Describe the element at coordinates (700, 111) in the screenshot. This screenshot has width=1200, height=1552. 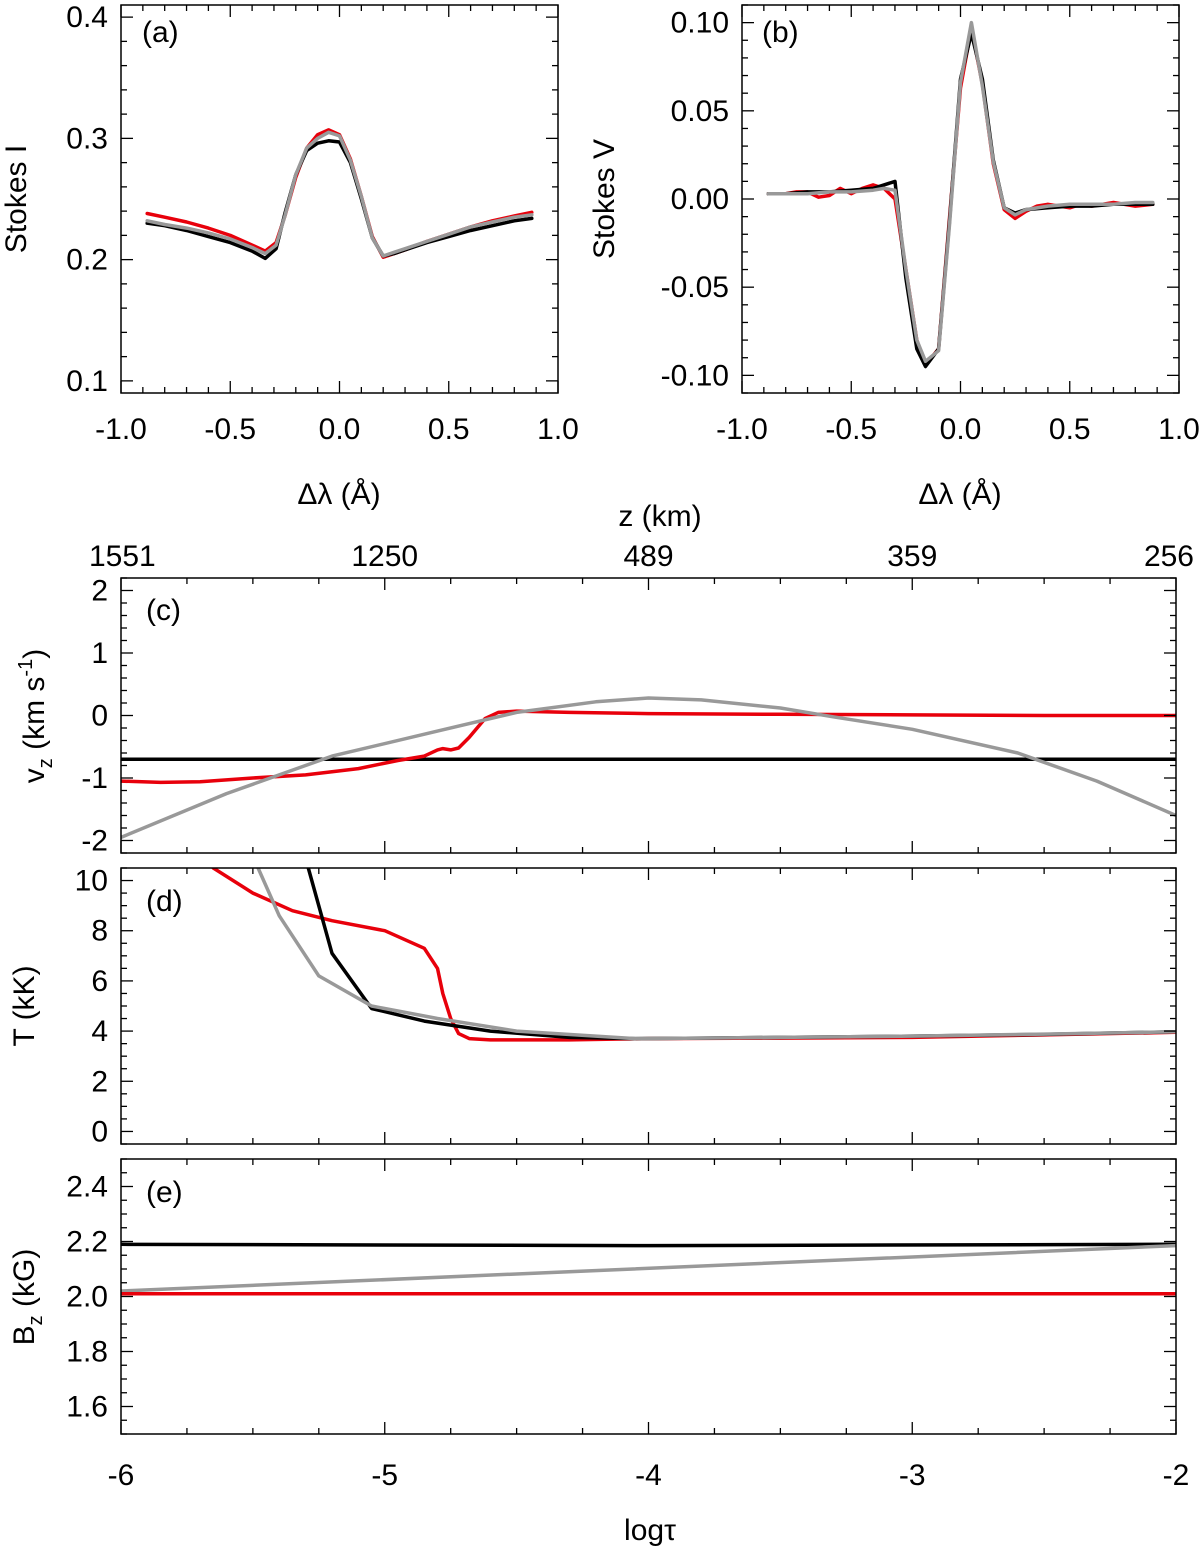
I see `panel-b-y-tick-label: 0.05` at that location.